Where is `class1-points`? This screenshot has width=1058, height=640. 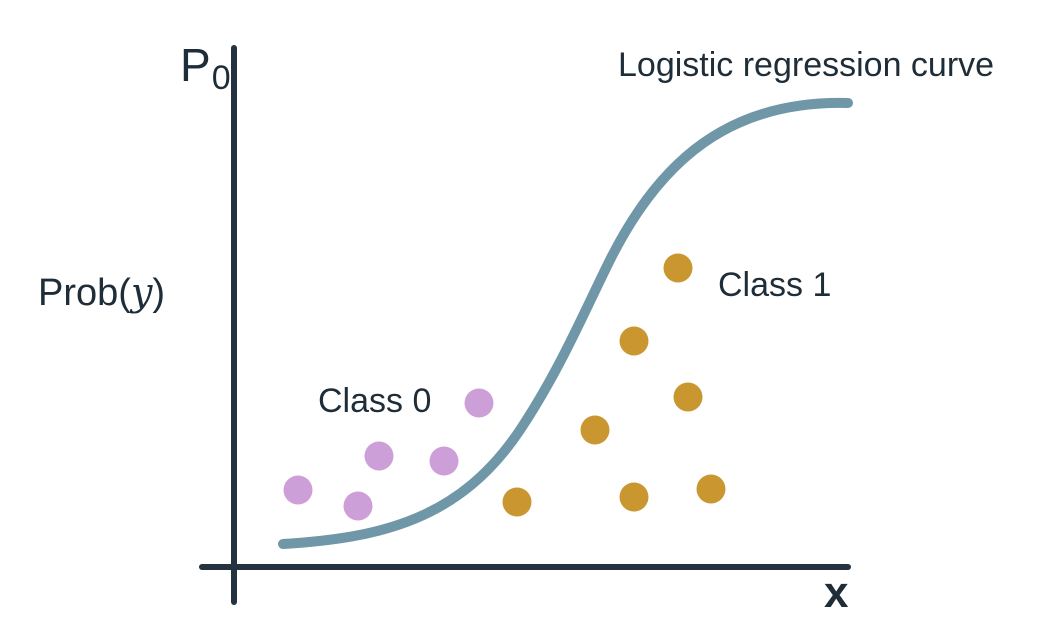 class1-points is located at coordinates (614, 385).